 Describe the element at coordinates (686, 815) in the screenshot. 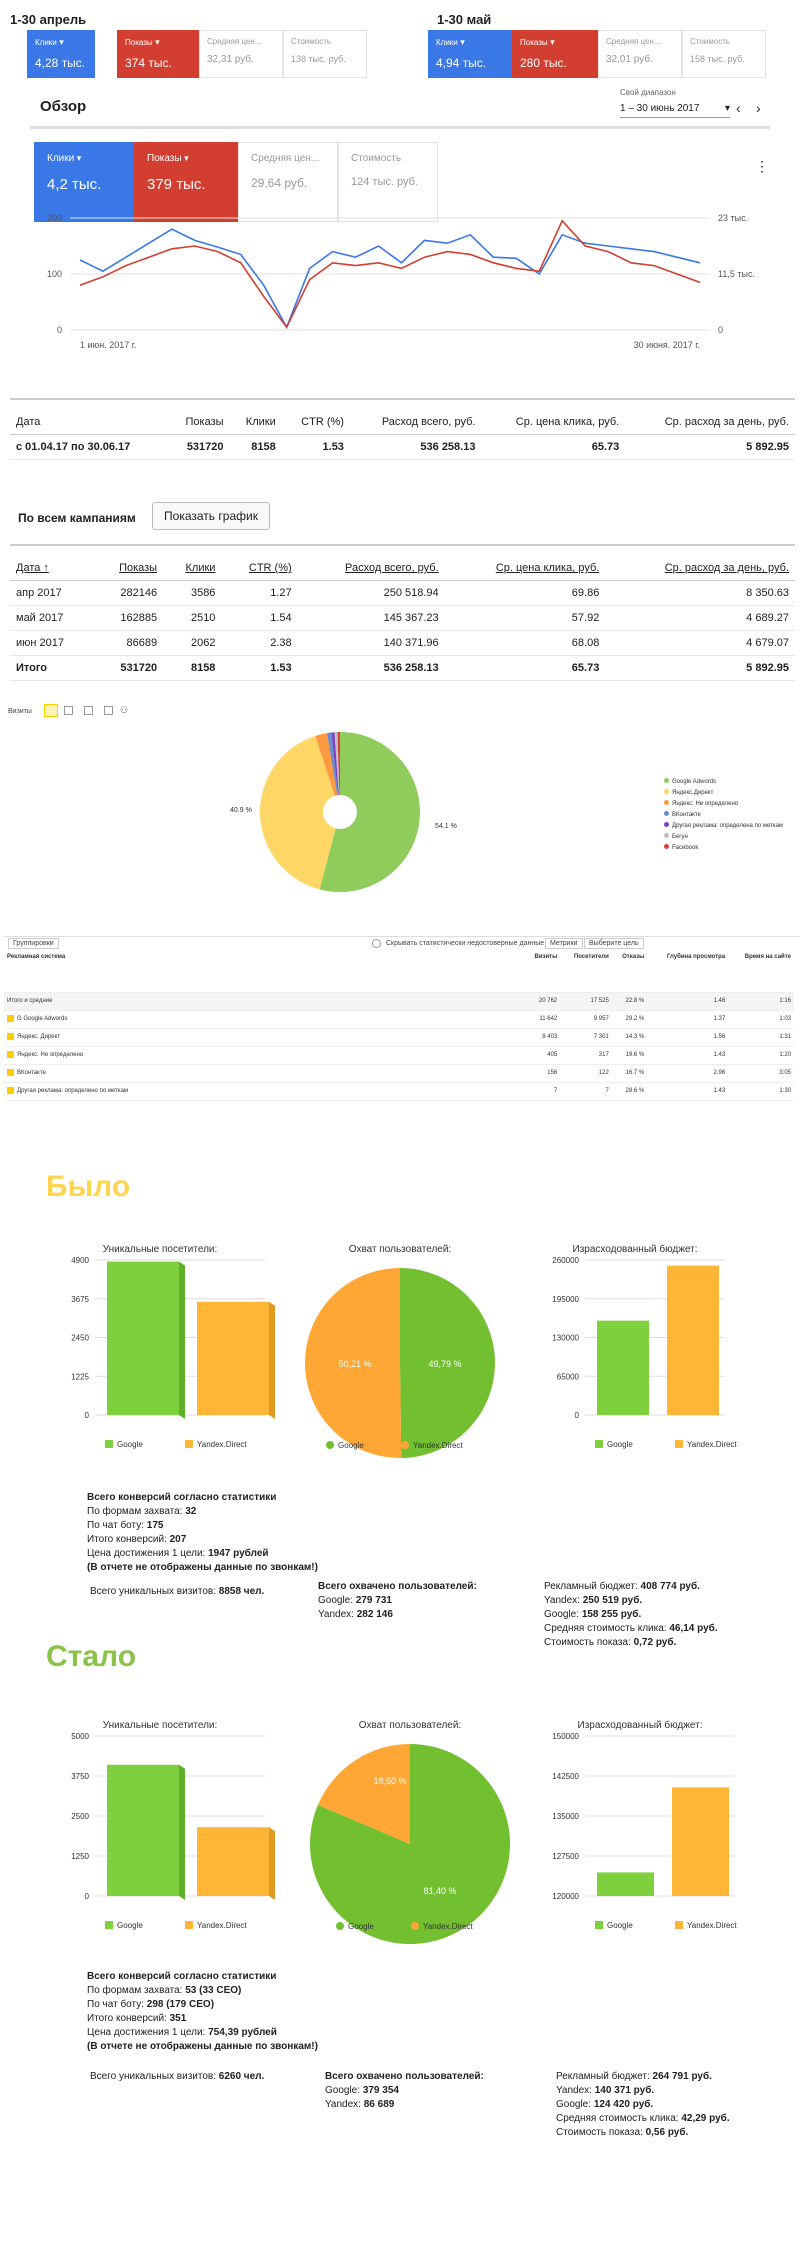

I see `legend-label: ВКонтакте` at that location.